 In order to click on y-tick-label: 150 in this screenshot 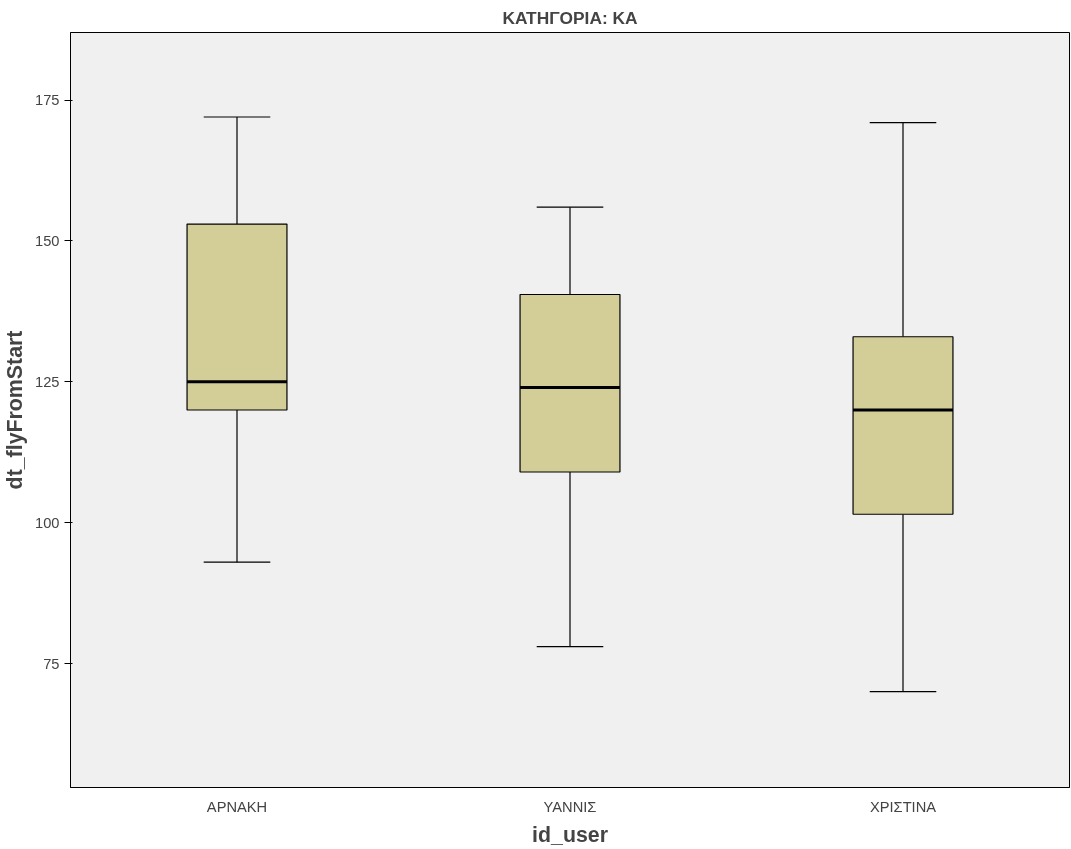, I will do `click(47, 240)`.